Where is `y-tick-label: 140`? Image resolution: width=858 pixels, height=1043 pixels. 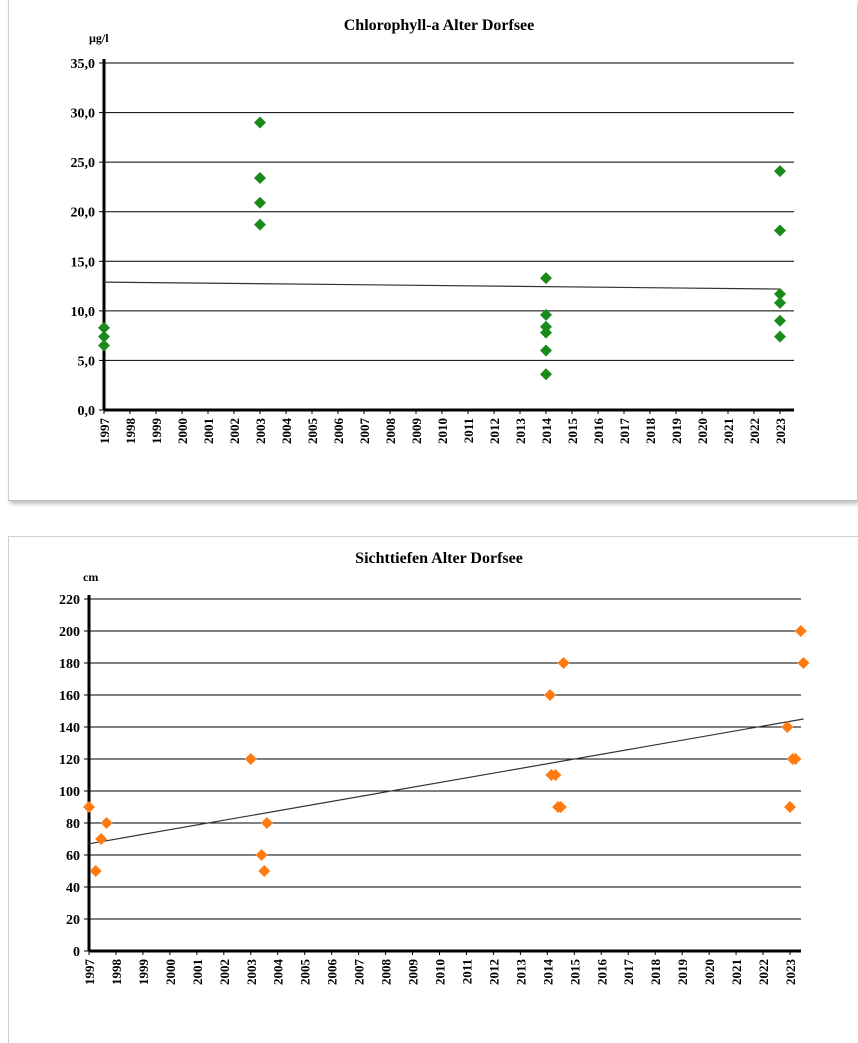 y-tick-label: 140 is located at coordinates (69, 728).